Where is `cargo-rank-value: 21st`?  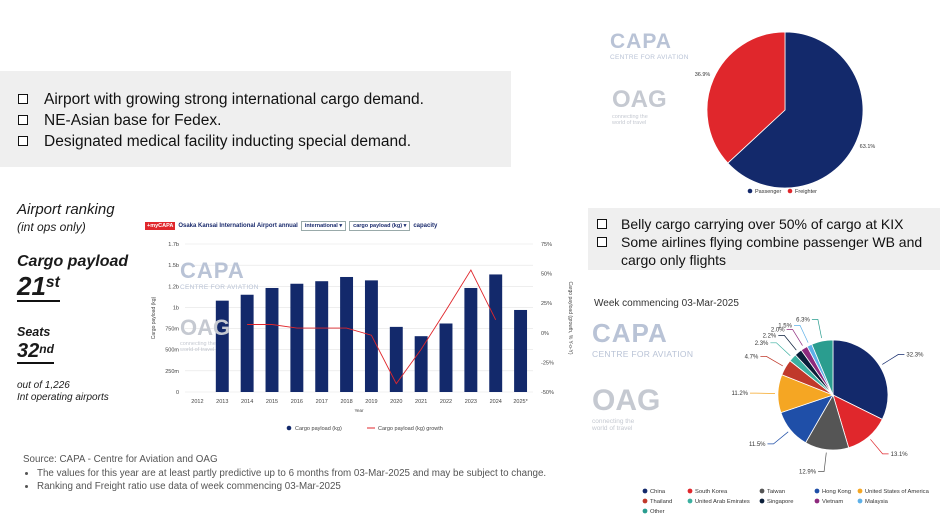 cargo-rank-value: 21st is located at coordinates (38, 286).